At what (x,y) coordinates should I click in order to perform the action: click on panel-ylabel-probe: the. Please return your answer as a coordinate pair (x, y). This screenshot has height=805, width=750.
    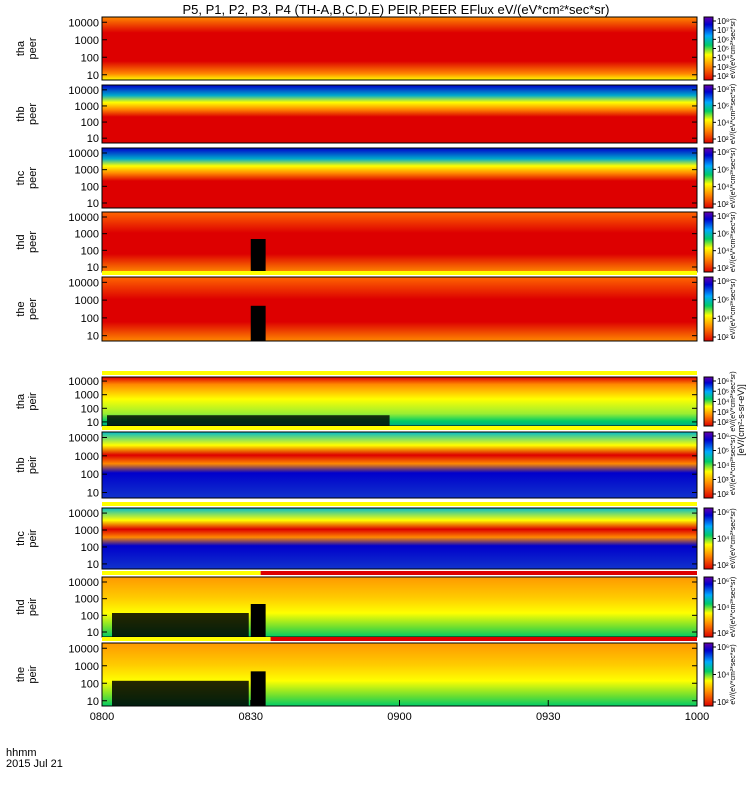
    Looking at the image, I should click on (21, 308).